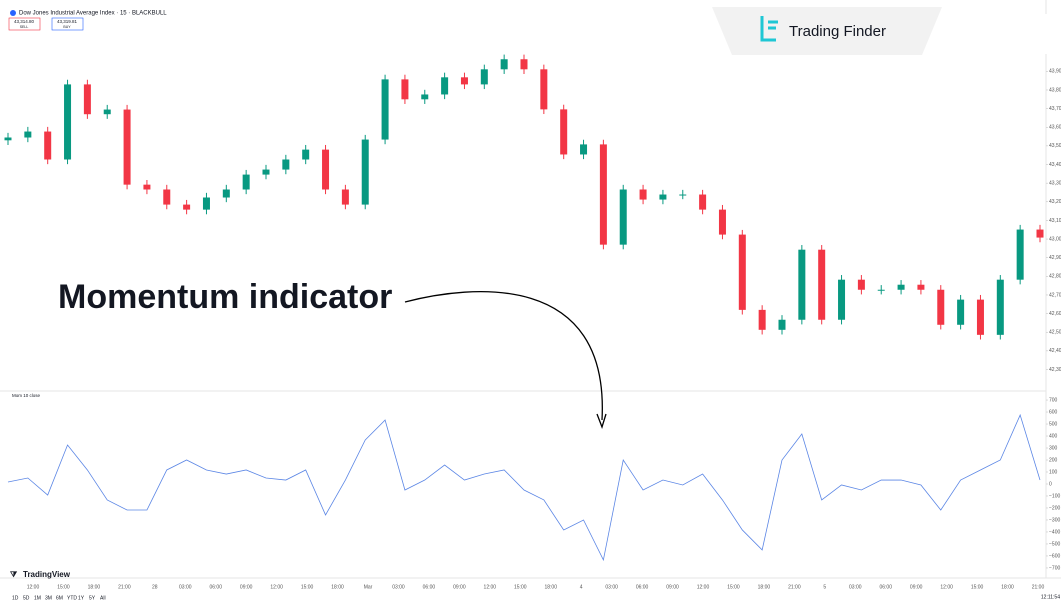 This screenshot has width=1061, height=602. Describe the element at coordinates (13, 13) in the screenshot. I see `symbol-icon` at that location.